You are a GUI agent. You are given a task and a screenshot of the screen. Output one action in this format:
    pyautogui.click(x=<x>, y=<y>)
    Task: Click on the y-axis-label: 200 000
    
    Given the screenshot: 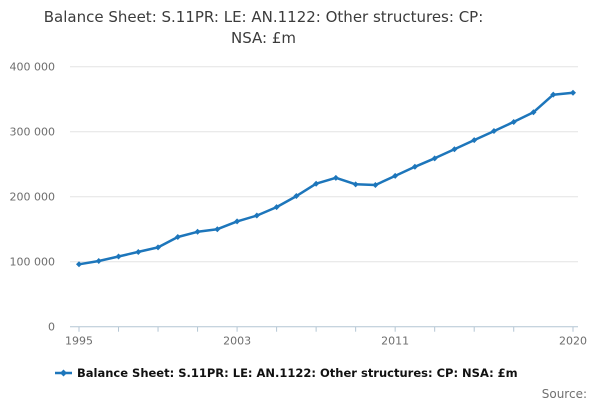 What is the action you would take?
    pyautogui.click(x=33, y=197)
    